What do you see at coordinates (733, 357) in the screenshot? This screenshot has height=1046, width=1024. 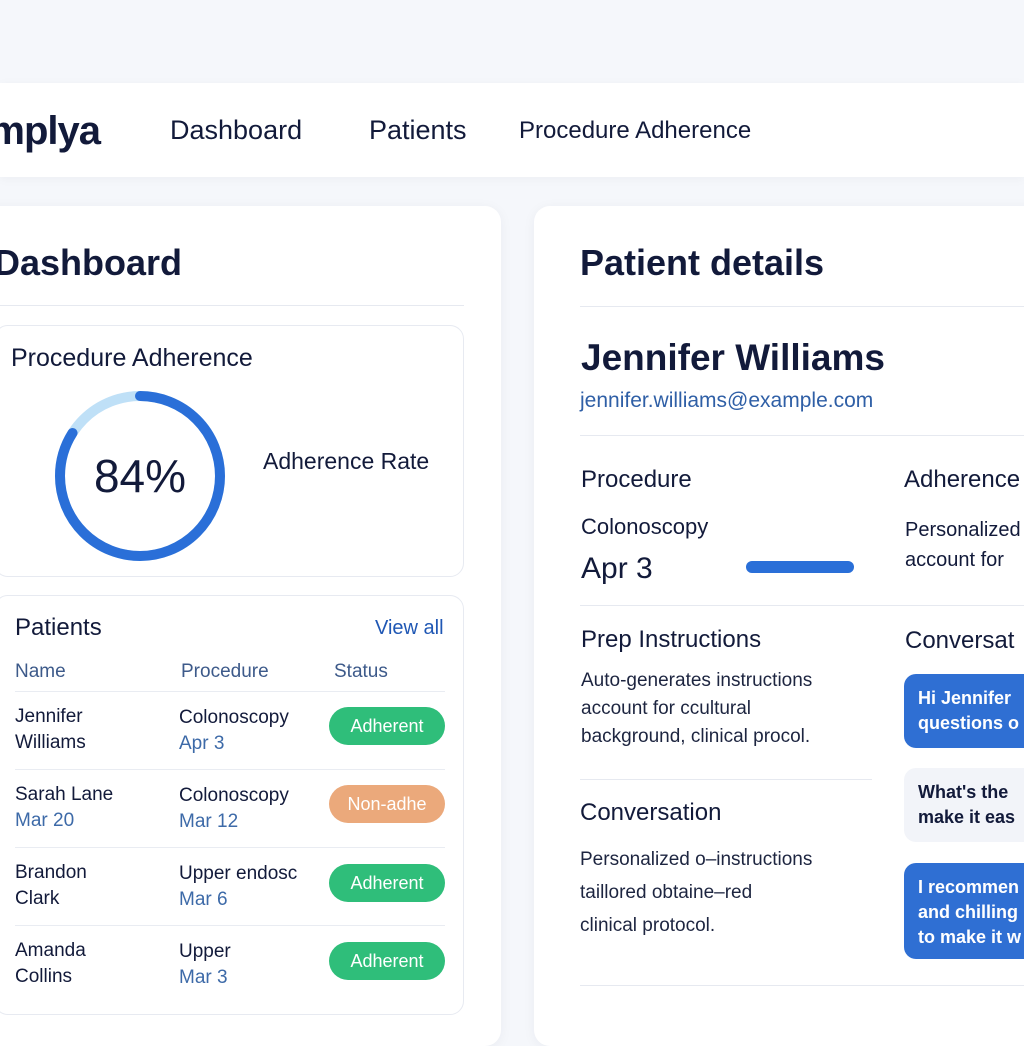 I see `patient-name-heading: Jennifer Williams` at bounding box center [733, 357].